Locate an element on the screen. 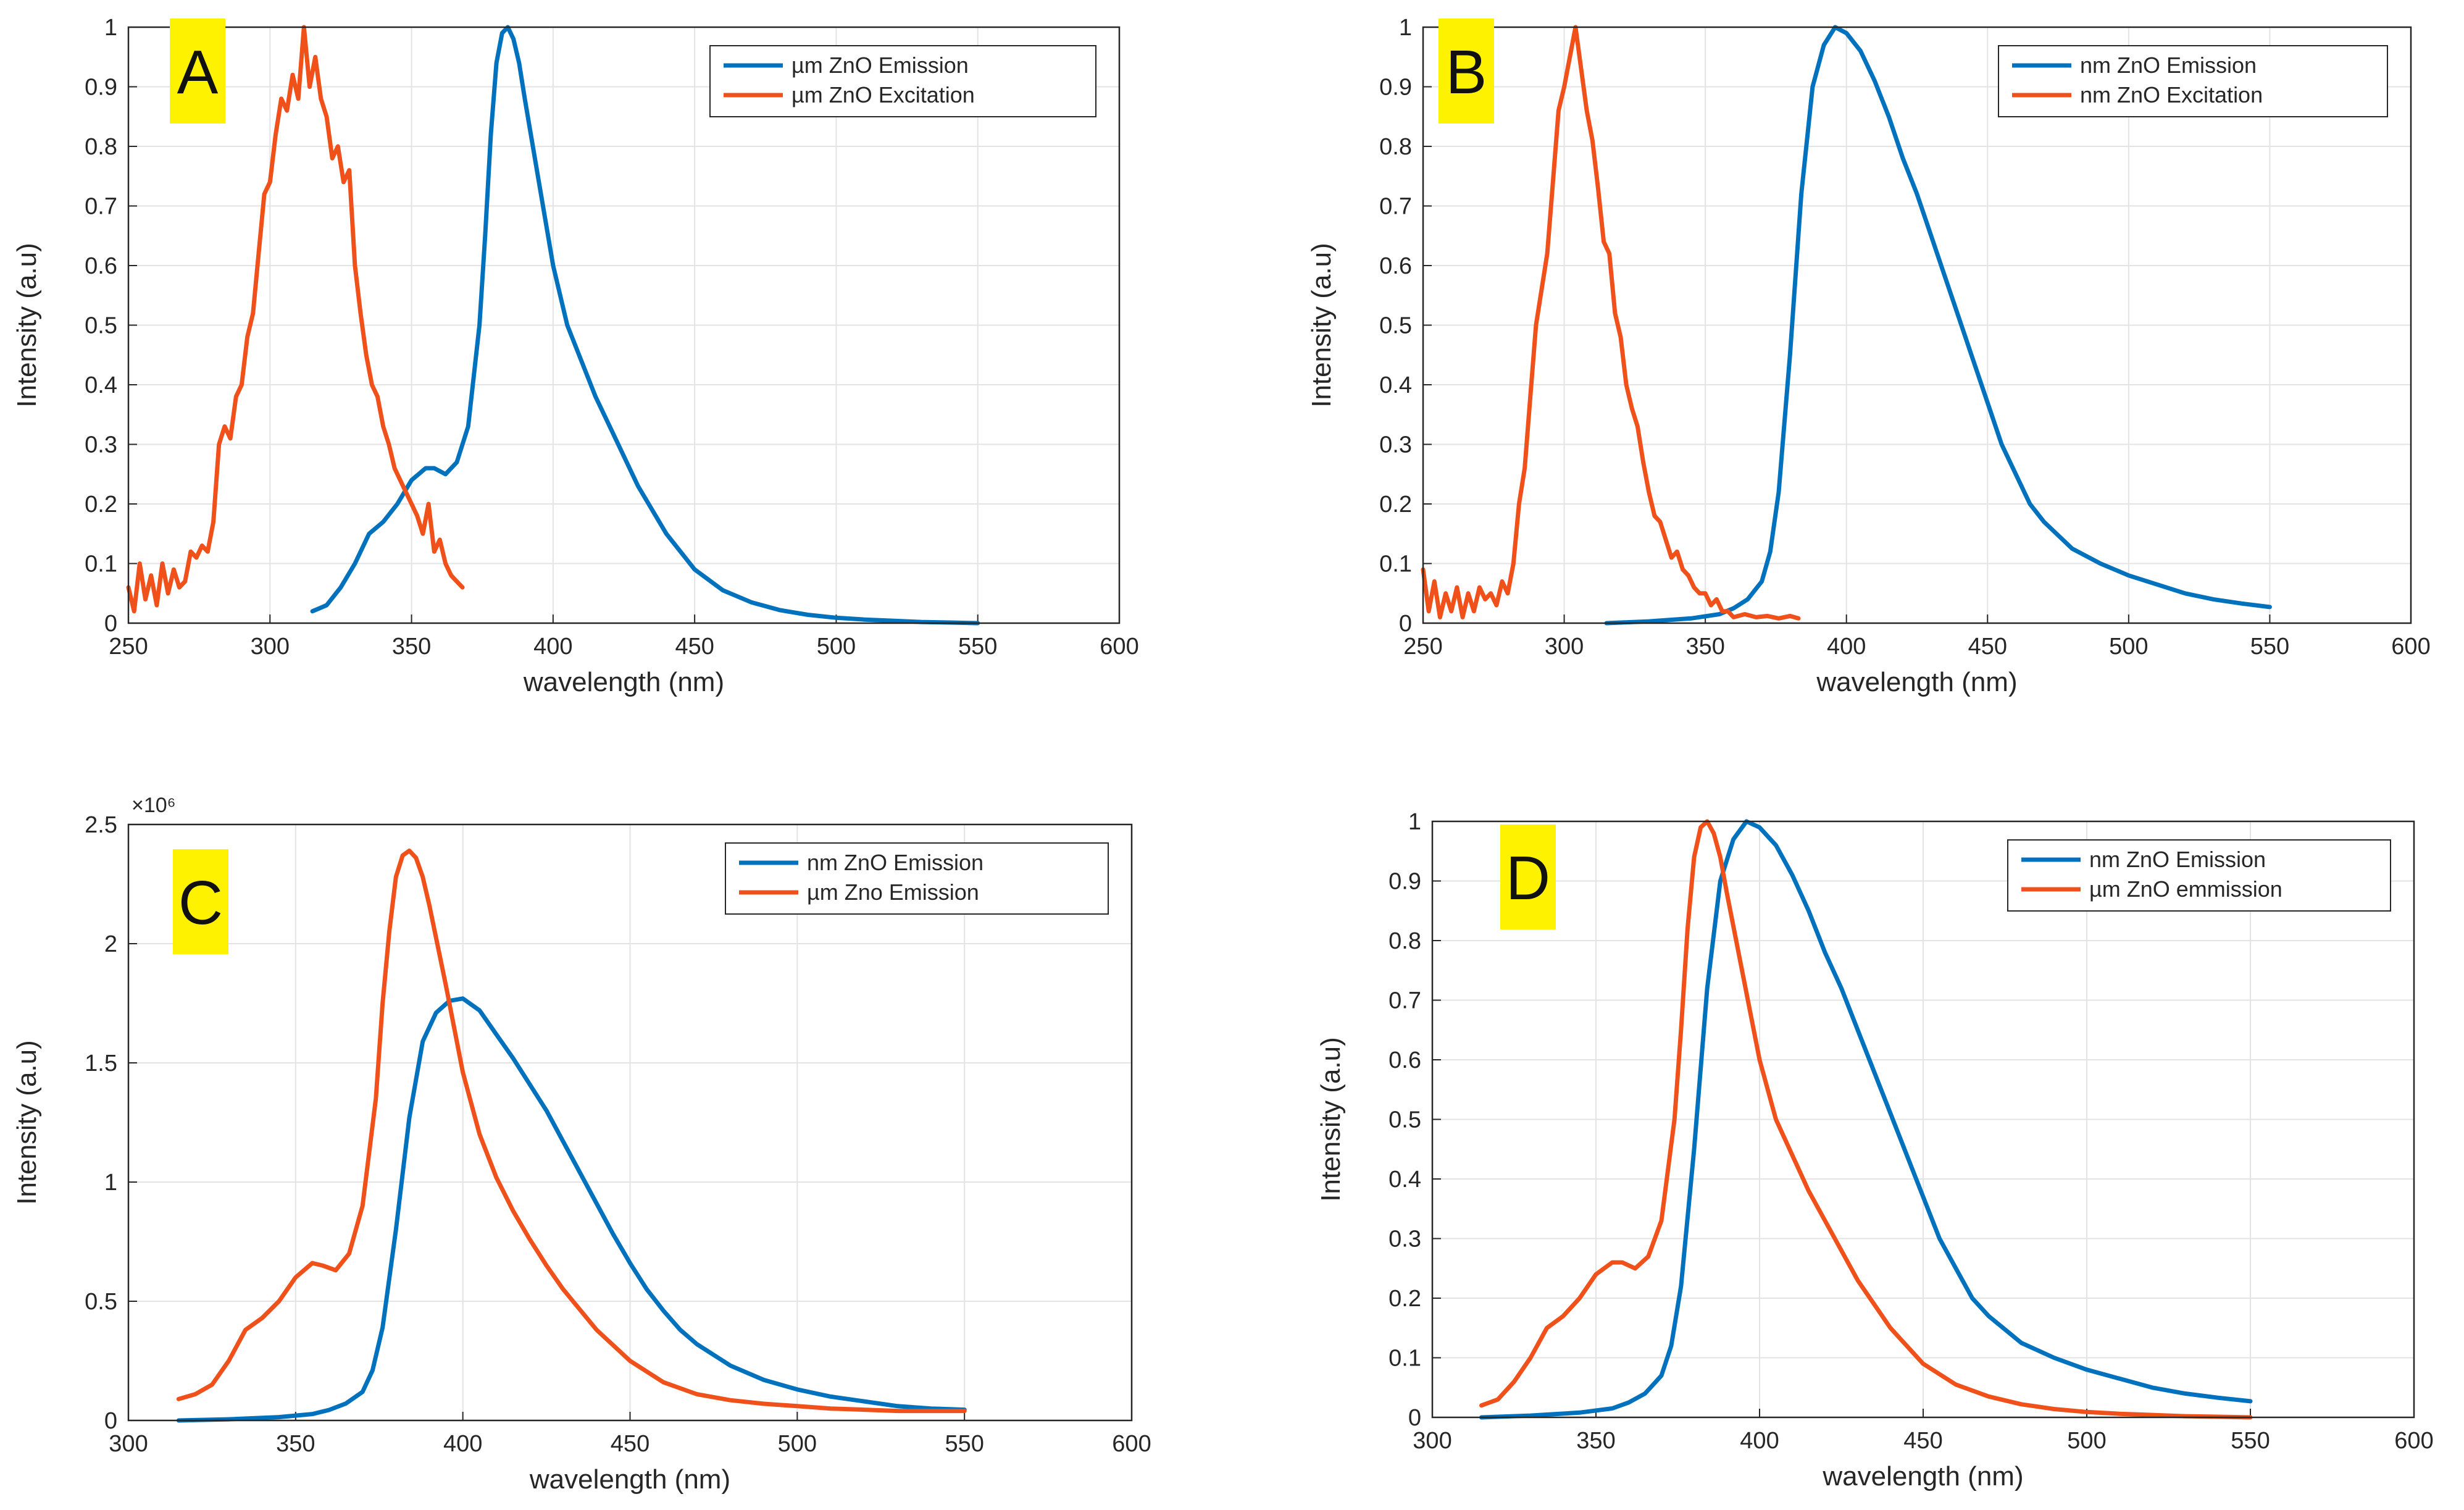 This screenshot has width=2464, height=1510. legend: µm ZnO Emission µm ZnO Excitation is located at coordinates (902, 81).